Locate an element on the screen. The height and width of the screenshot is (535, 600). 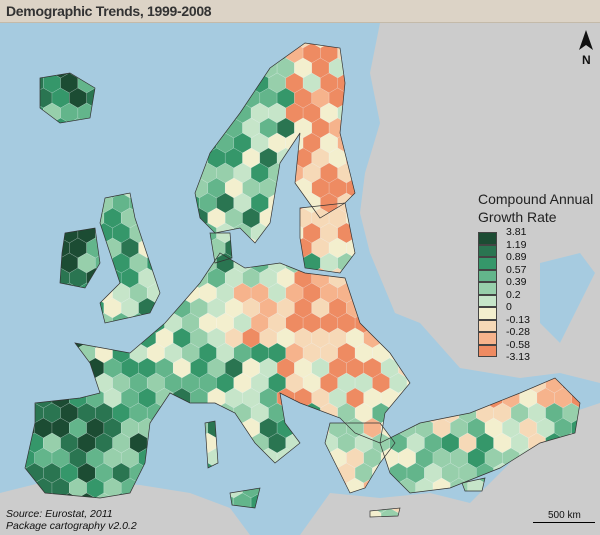
legend-break-label: 1.19 is located at coordinates (516, 244).